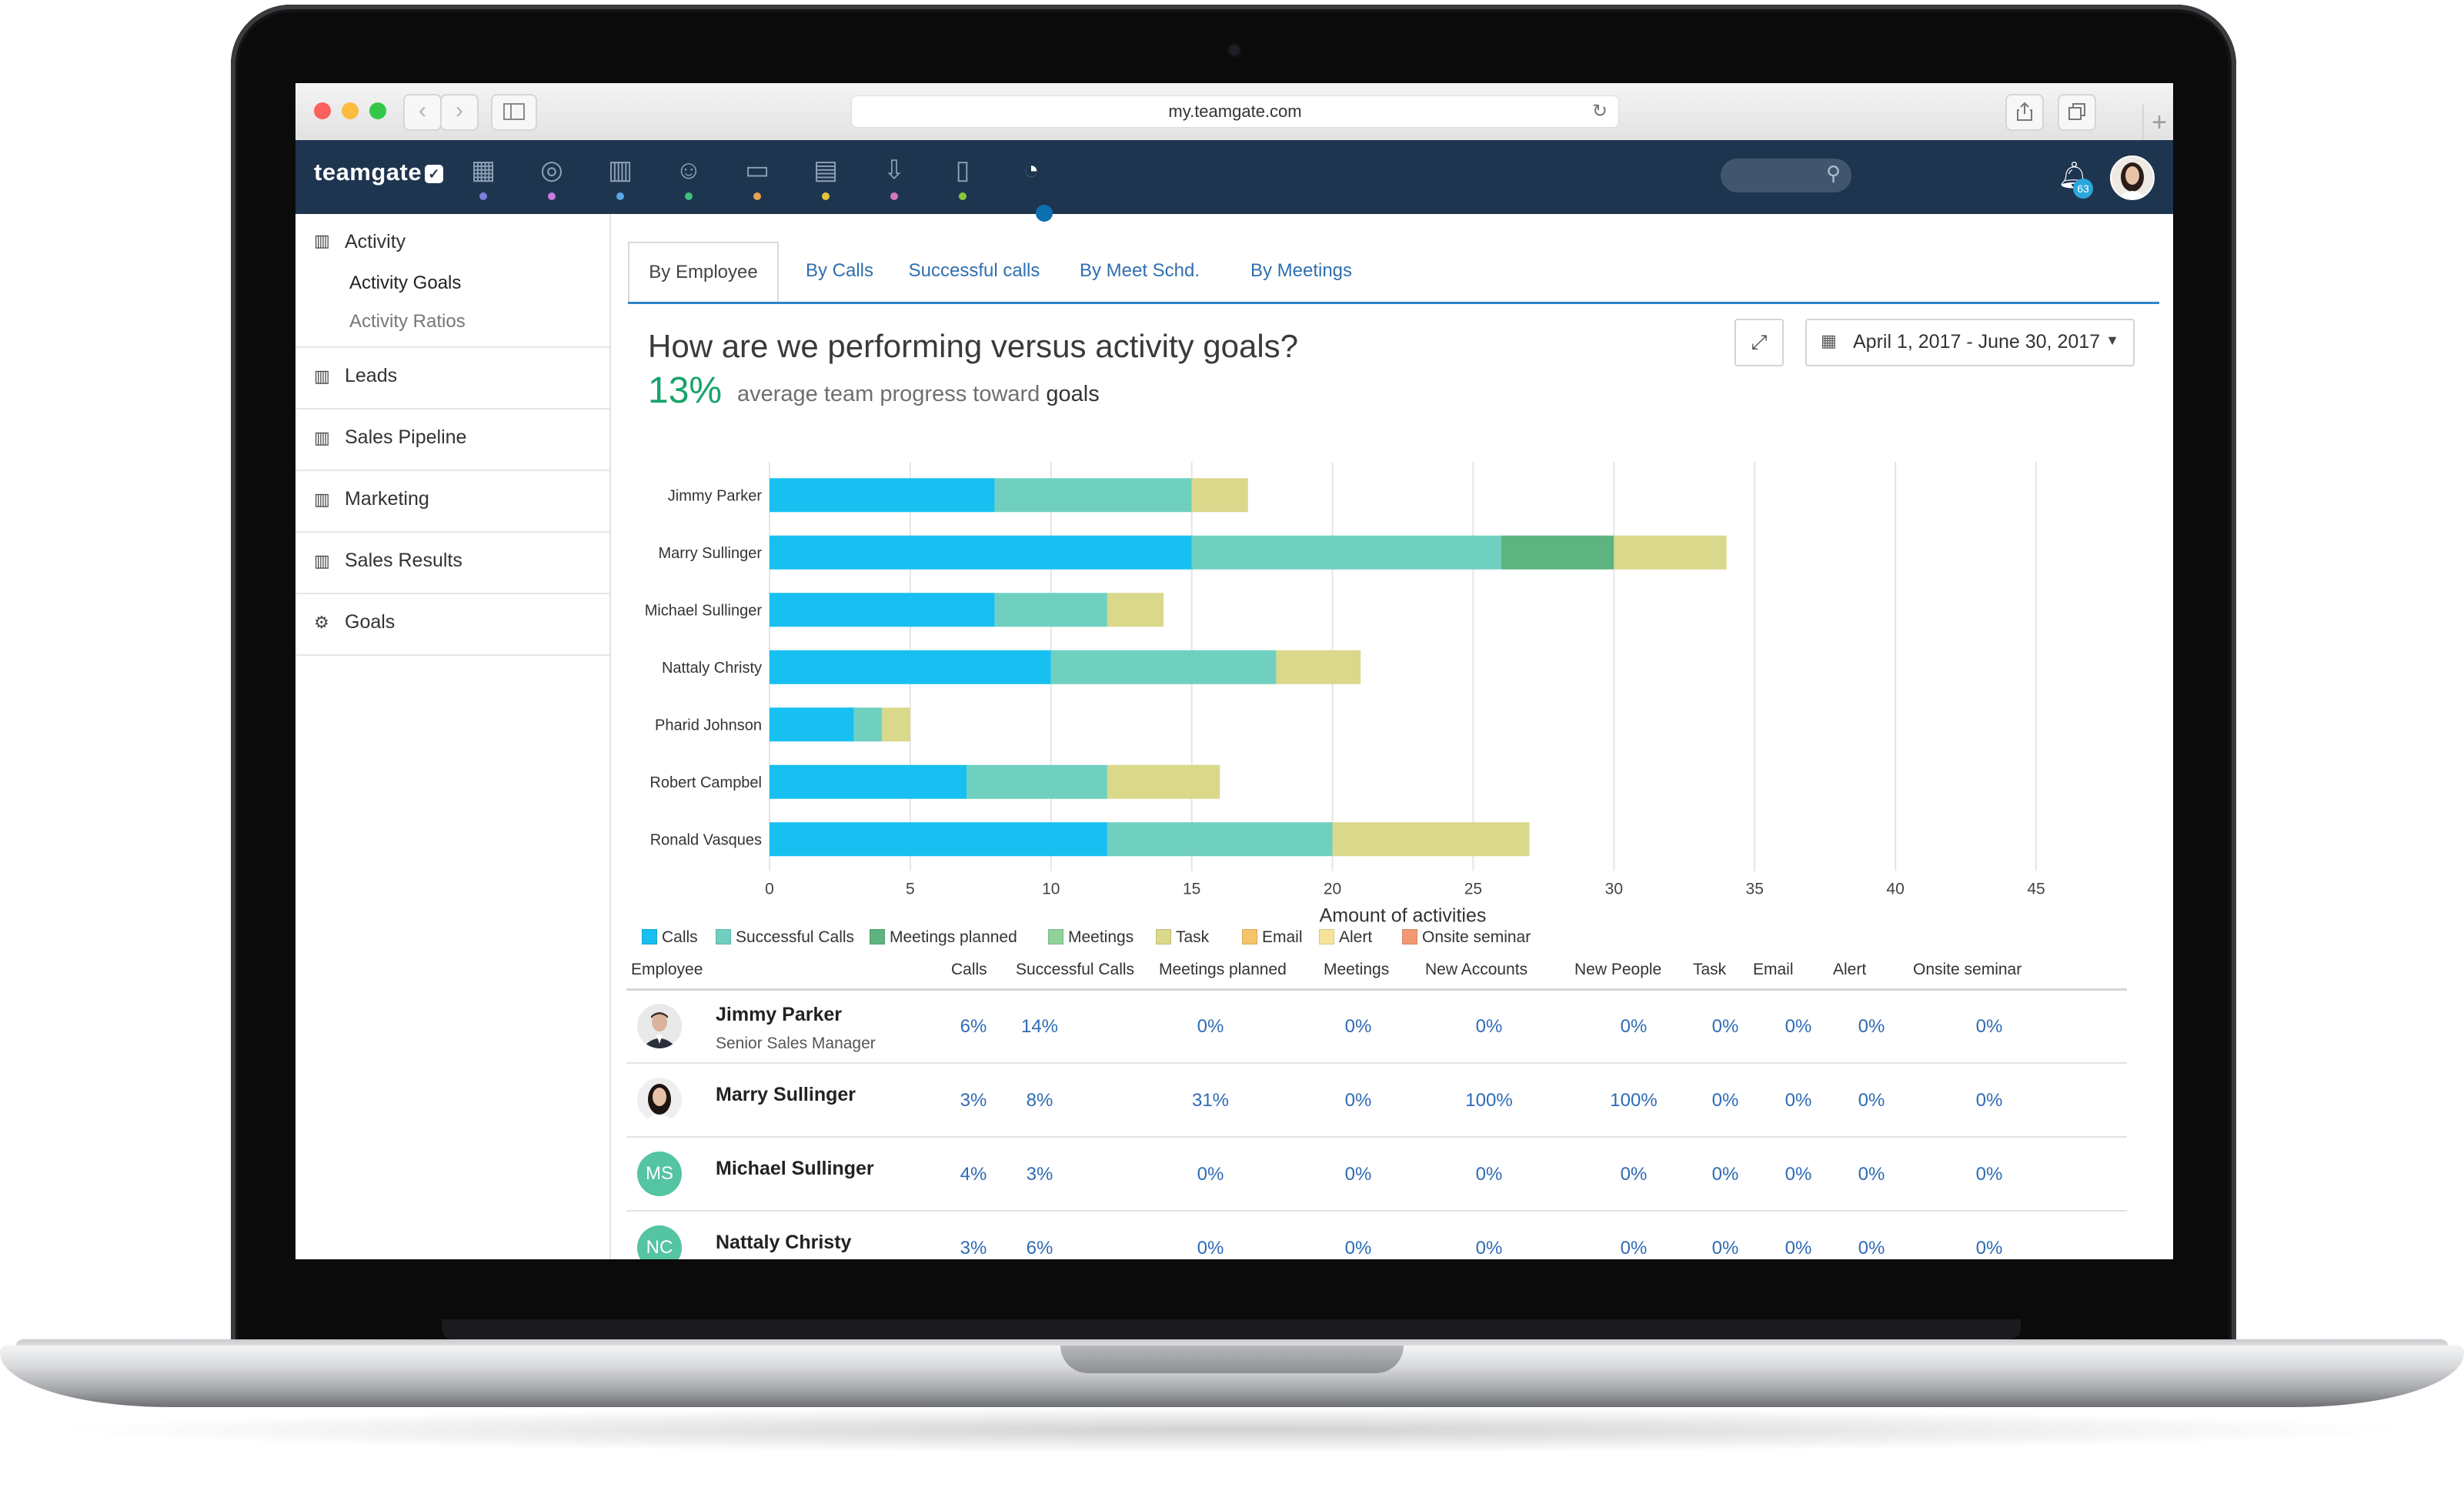 The height and width of the screenshot is (1491, 2464). I want to click on tabs-overview-button, so click(2077, 112).